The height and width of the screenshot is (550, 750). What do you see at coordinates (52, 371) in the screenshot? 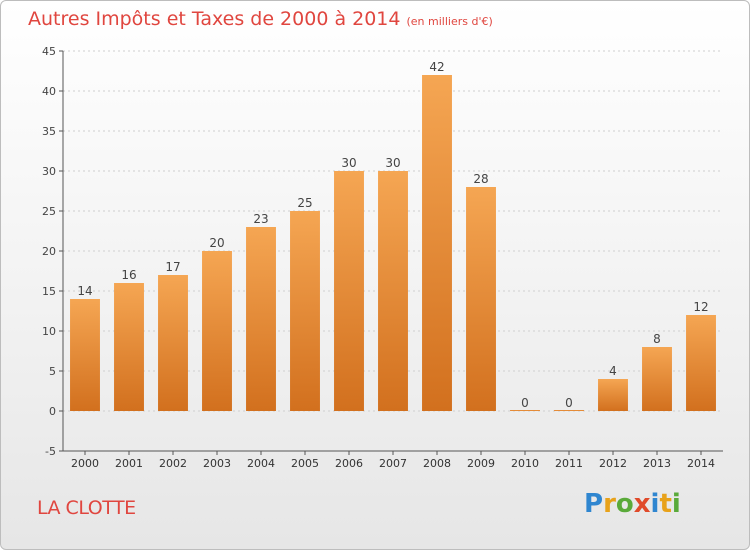
I see `y-tick-label: 5` at bounding box center [52, 371].